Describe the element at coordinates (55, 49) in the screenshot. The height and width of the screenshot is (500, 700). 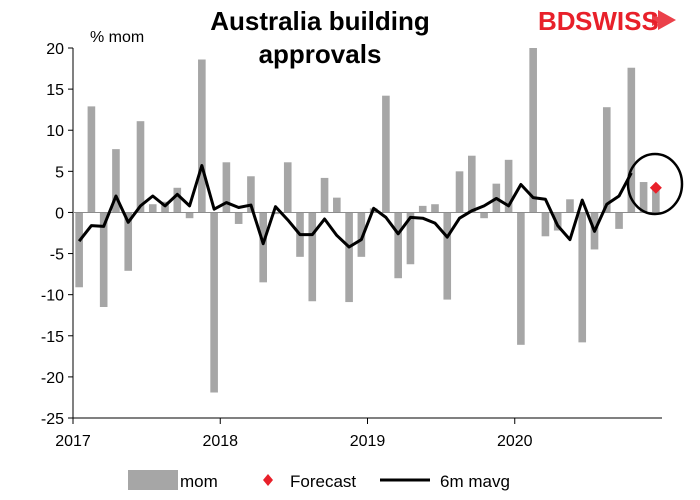
I see `y-tick-label: 20` at that location.